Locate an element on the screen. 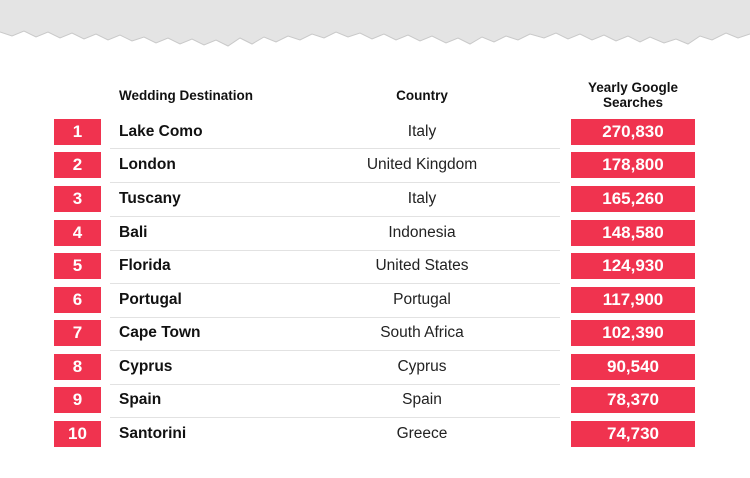 This screenshot has width=750, height=478. rank-badge: 10 is located at coordinates (77, 434).